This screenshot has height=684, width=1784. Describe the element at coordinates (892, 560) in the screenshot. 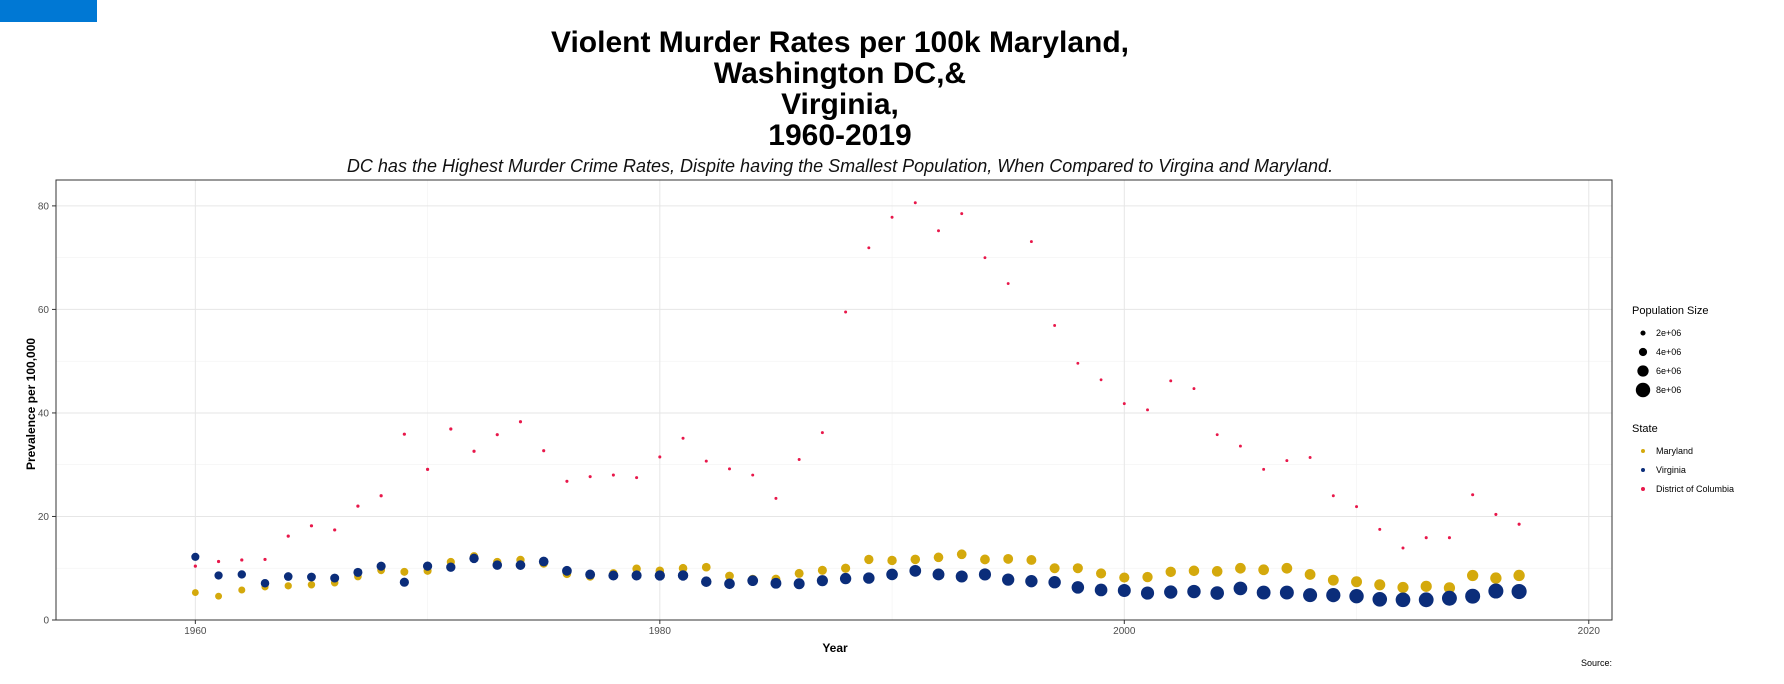

I see `point-maryland-1990` at that location.